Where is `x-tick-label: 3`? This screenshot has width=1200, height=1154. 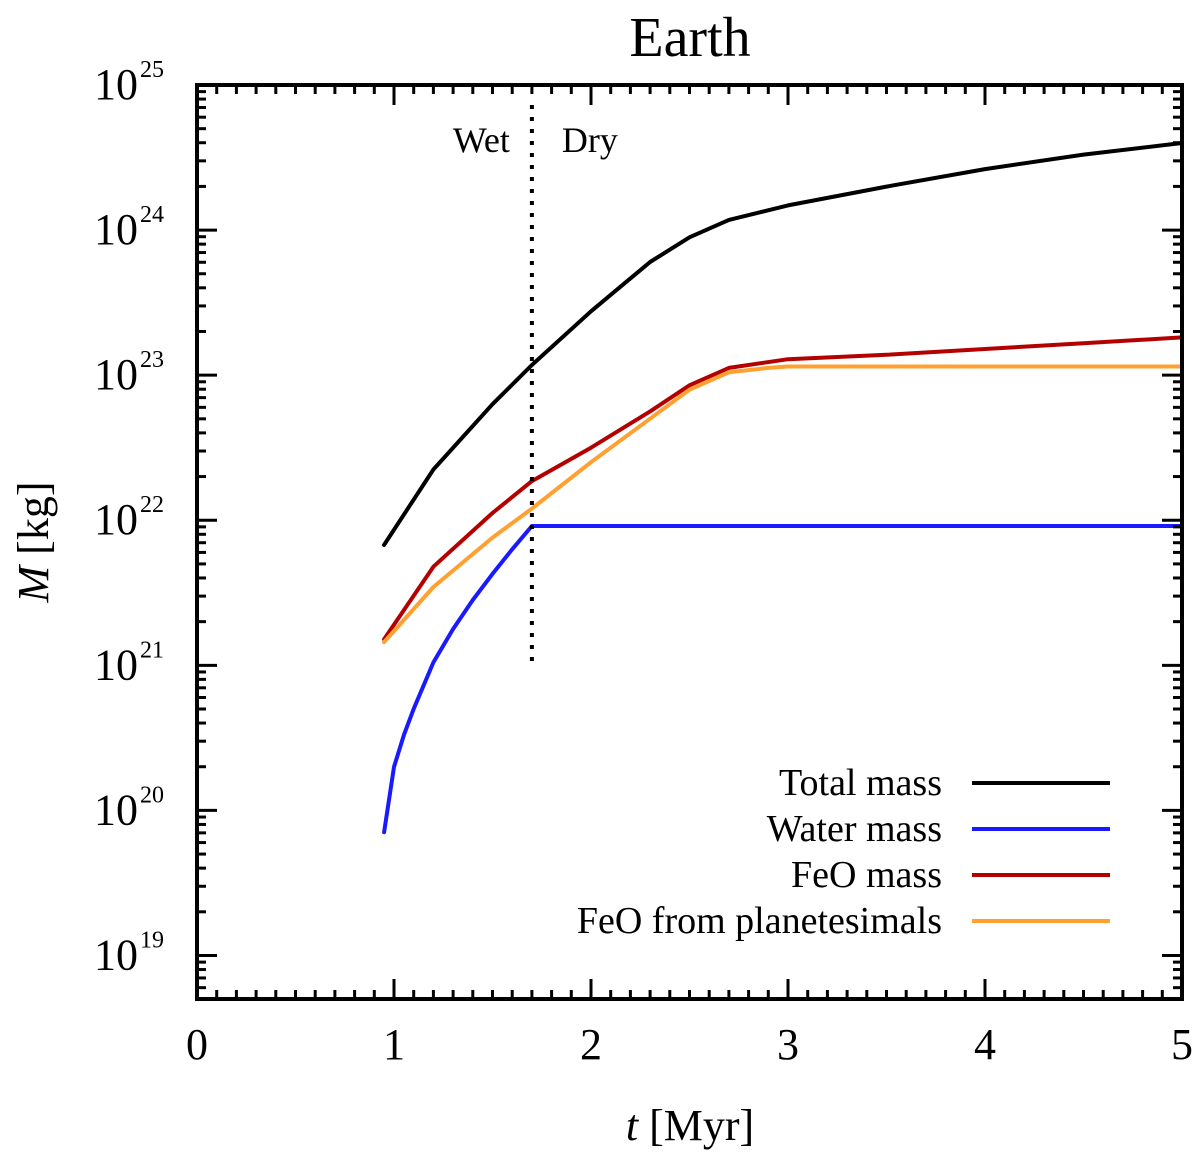
x-tick-label: 3 is located at coordinates (788, 1044).